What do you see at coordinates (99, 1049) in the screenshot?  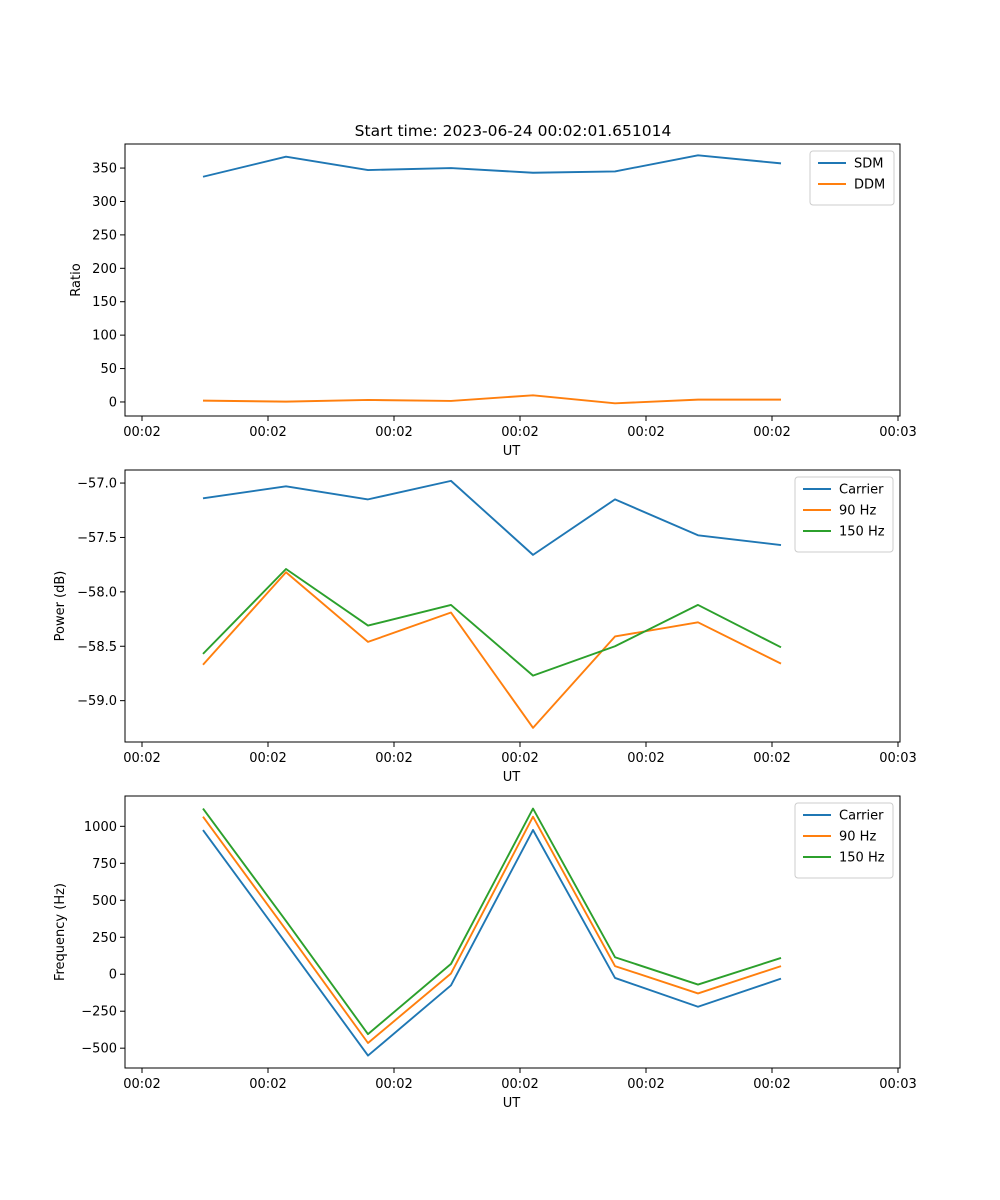 I see `y-tick-label: −500` at bounding box center [99, 1049].